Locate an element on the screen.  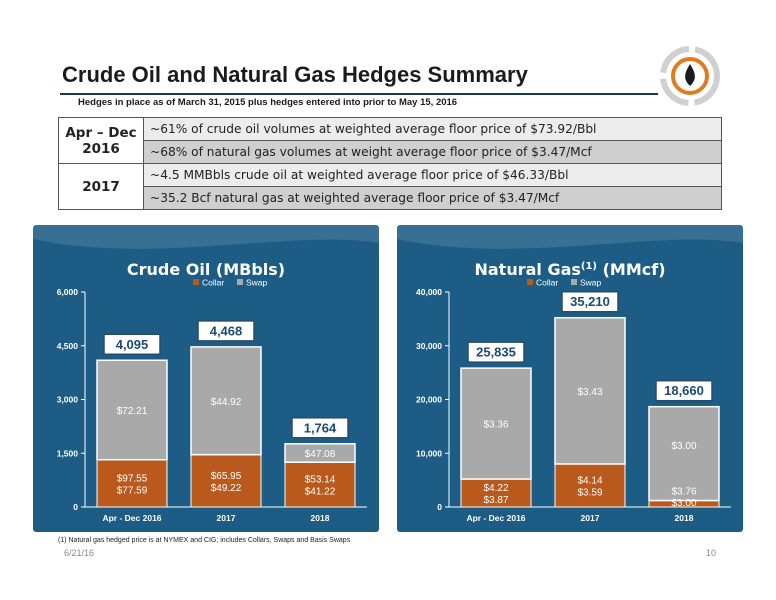
page-title: Crude Oil and Natural Gas Hedges Summary is located at coordinates (295, 74).